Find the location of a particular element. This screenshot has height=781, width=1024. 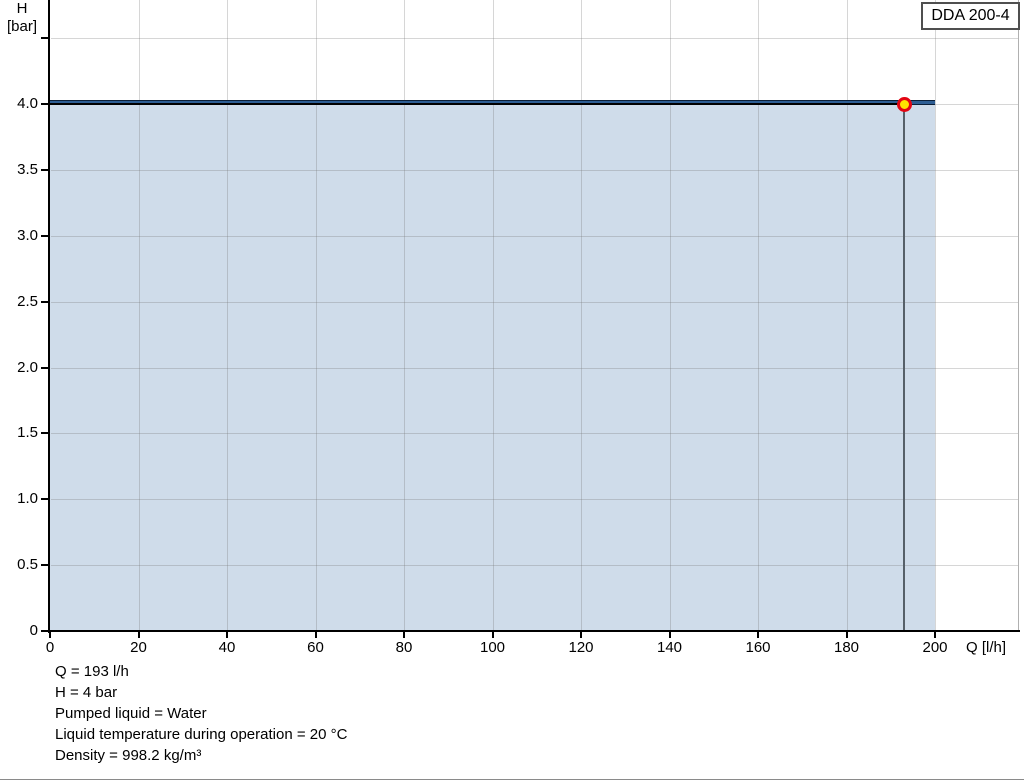

info-line: Density = 998.2 kg/m³ is located at coordinates (128, 755).